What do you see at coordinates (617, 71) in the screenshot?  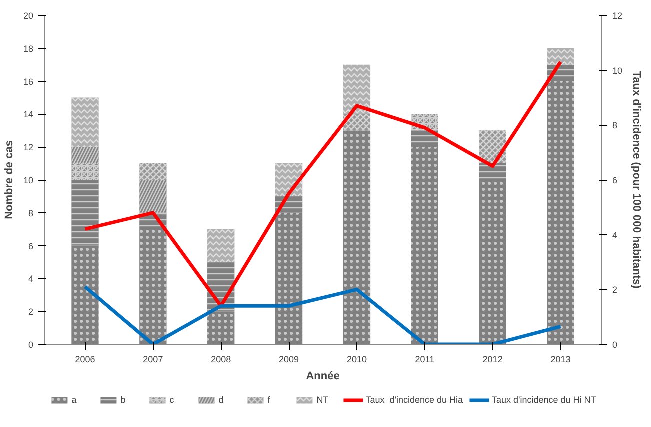 I see `y2-tick-label: 10` at bounding box center [617, 71].